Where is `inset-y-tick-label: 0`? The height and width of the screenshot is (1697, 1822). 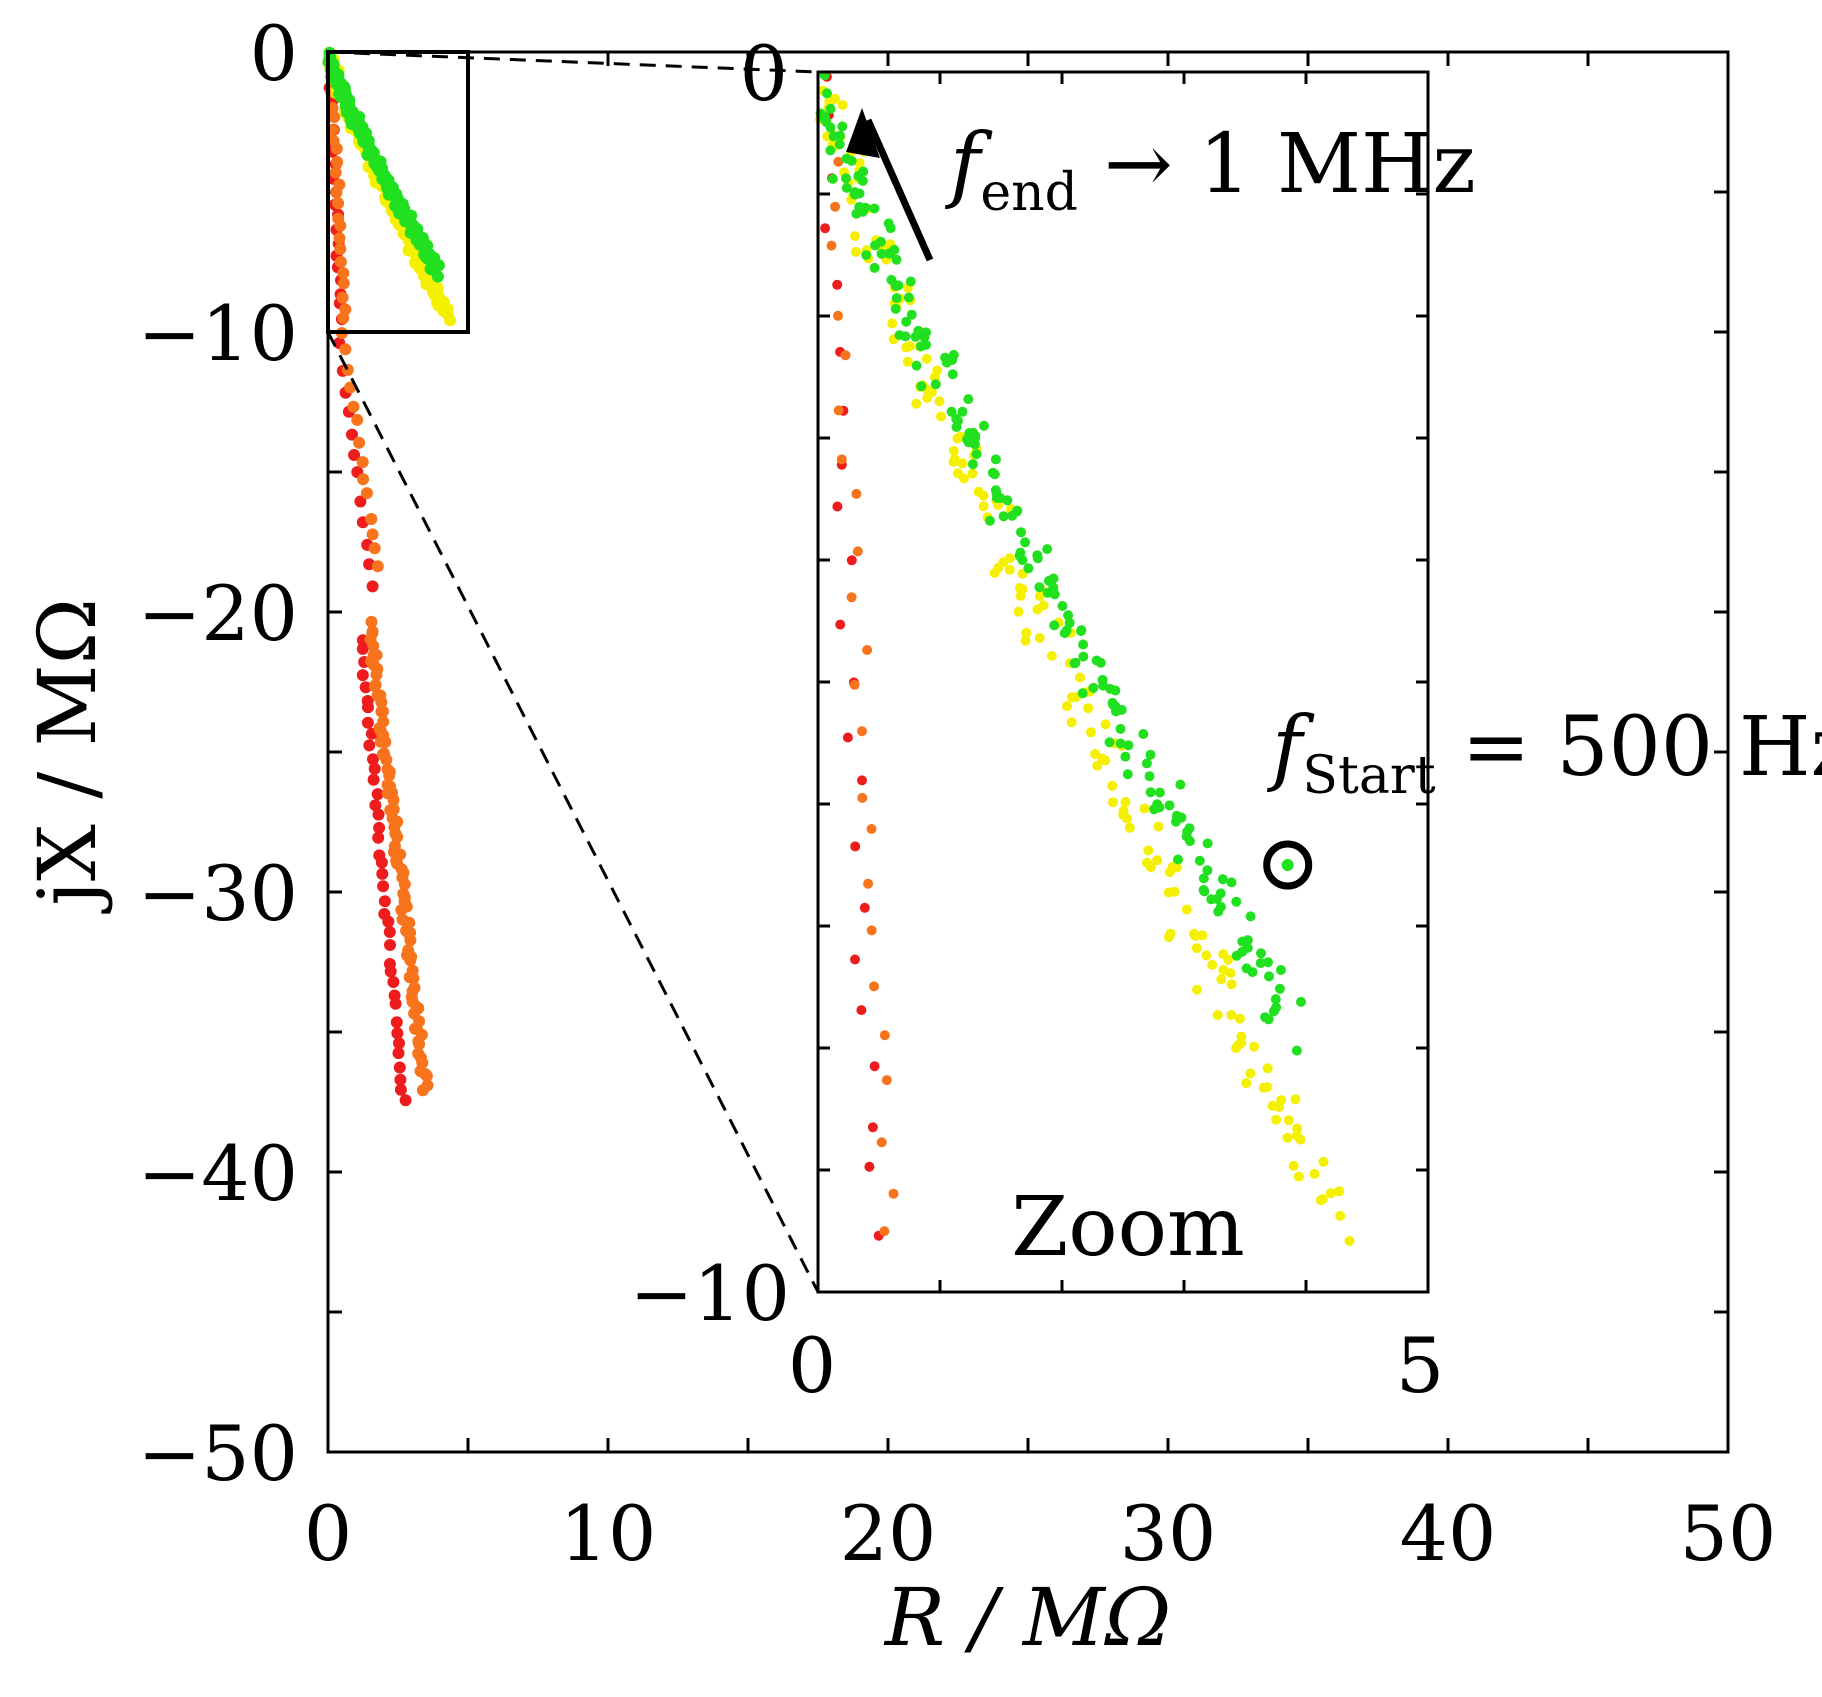 inset-y-tick-label: 0 is located at coordinates (764, 73).